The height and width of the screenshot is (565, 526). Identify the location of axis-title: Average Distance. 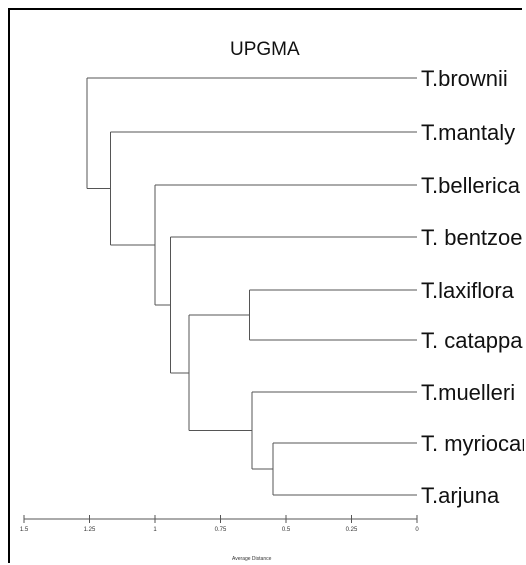
(252, 559).